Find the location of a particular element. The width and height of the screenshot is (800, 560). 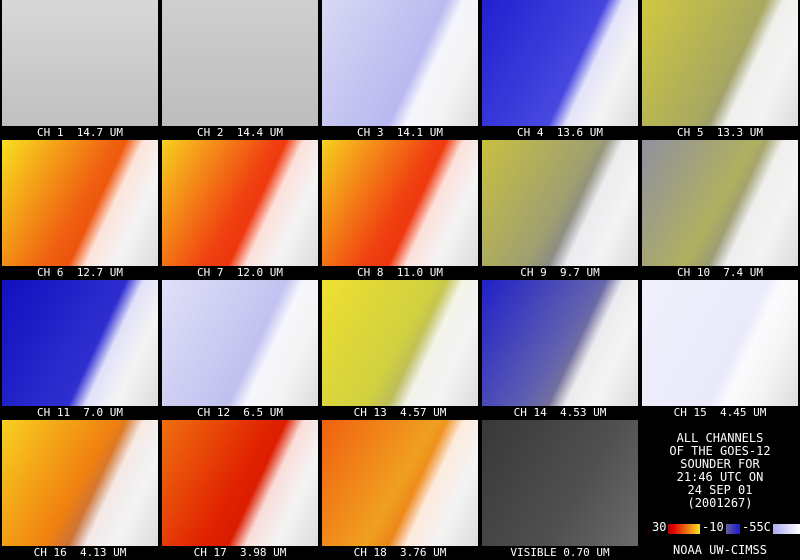

channel-panel: VISIBLE 0.70 UM is located at coordinates (560, 490).